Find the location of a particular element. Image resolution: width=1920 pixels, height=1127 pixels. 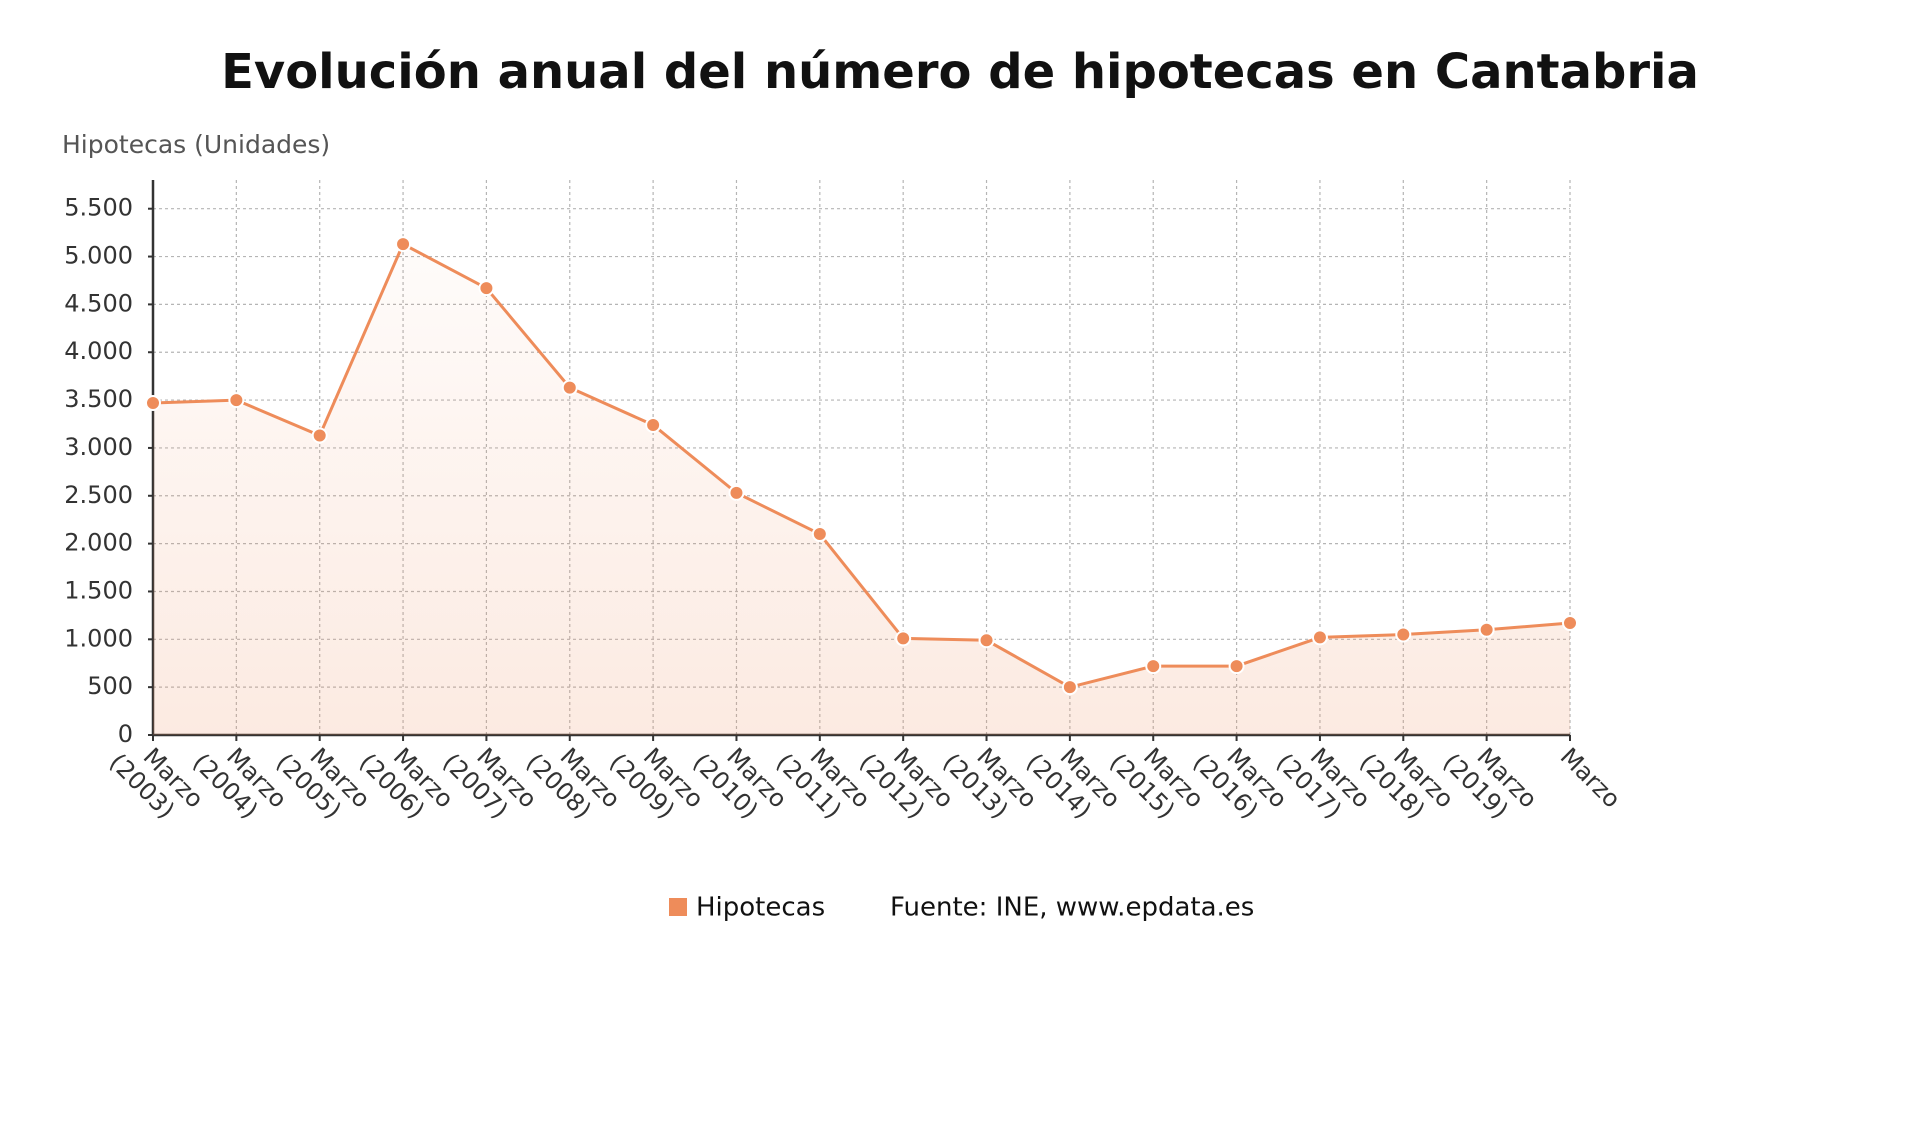

y-tick-label: 2.500 is located at coordinates (98, 495).